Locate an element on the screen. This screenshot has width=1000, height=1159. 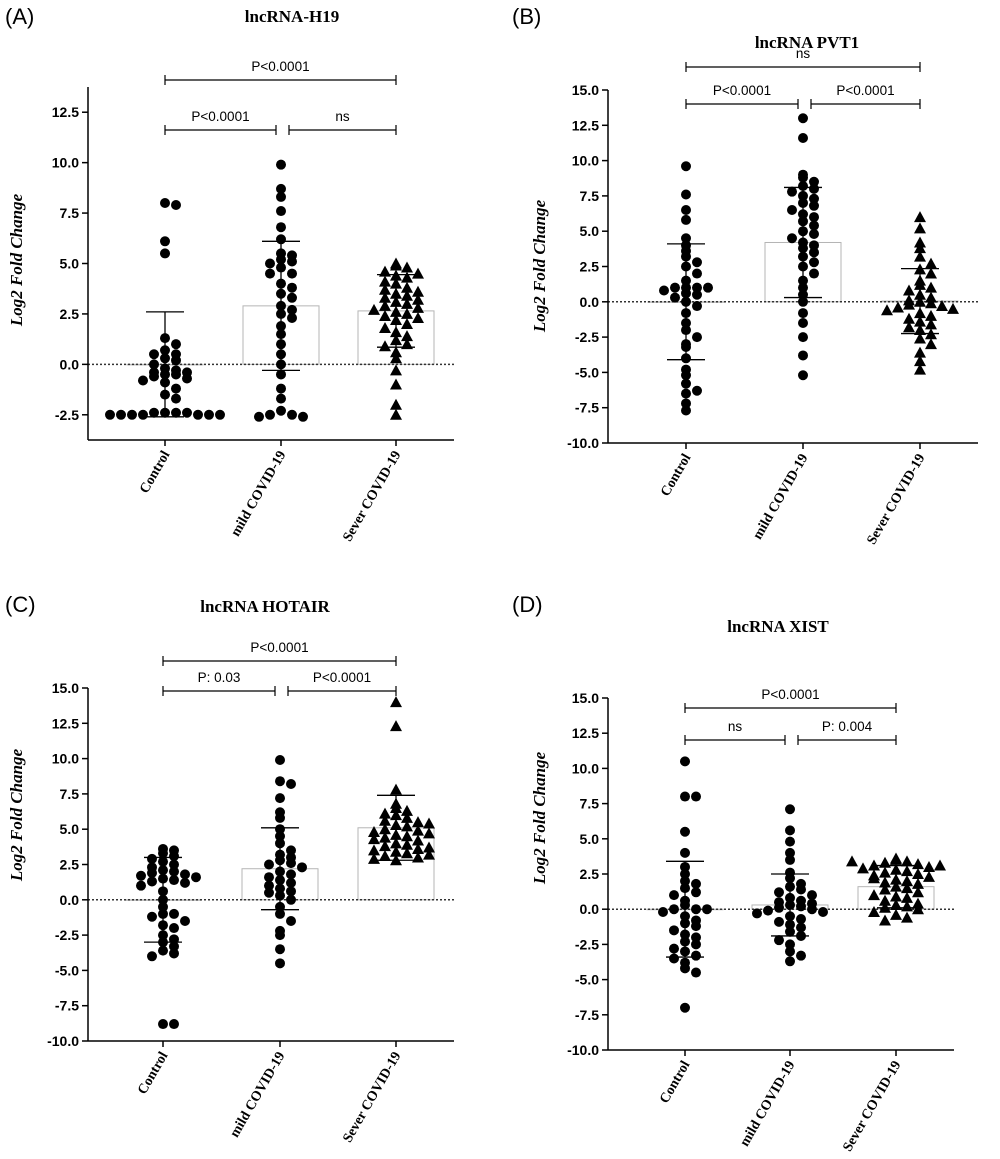
y-tick-label: -5.0 is located at coordinates (67, 970).